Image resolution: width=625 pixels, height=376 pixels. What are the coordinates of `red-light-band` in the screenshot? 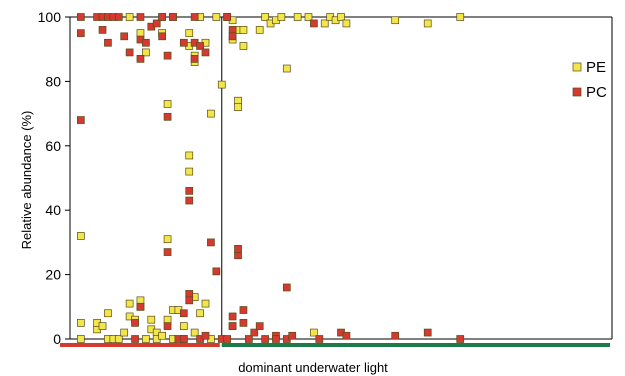 It's located at (140, 345).